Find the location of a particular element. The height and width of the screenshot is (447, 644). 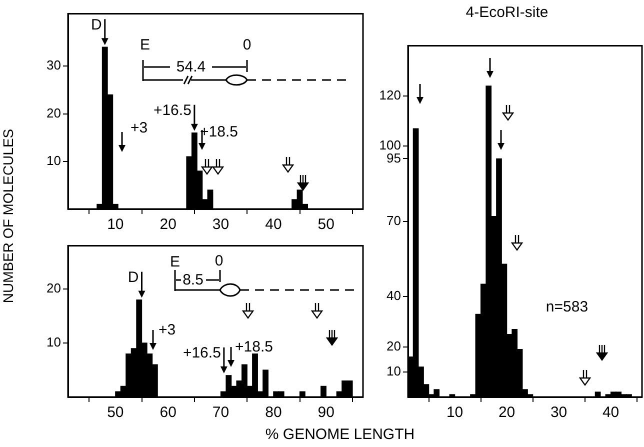

x-tick-label: 80 is located at coordinates (273, 413).